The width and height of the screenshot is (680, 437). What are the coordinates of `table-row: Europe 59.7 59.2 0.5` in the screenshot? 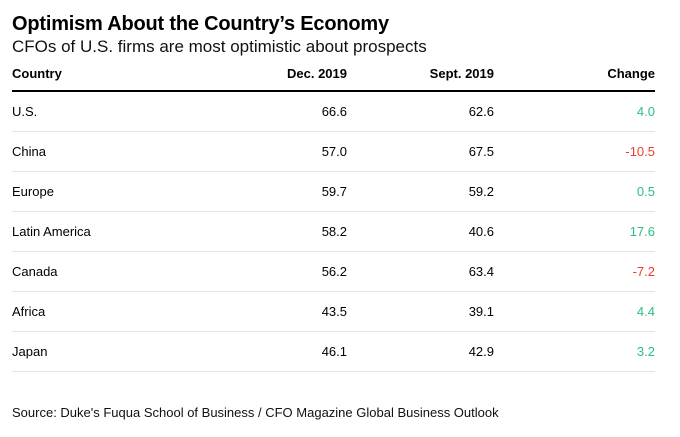 It's located at (333, 191).